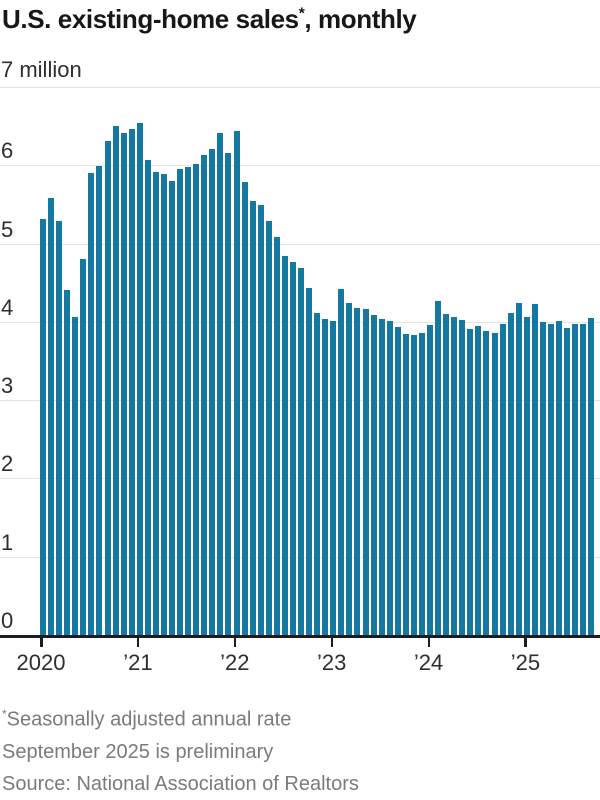 This screenshot has height=800, width=600. I want to click on bar-aug-2023, so click(389, 478).